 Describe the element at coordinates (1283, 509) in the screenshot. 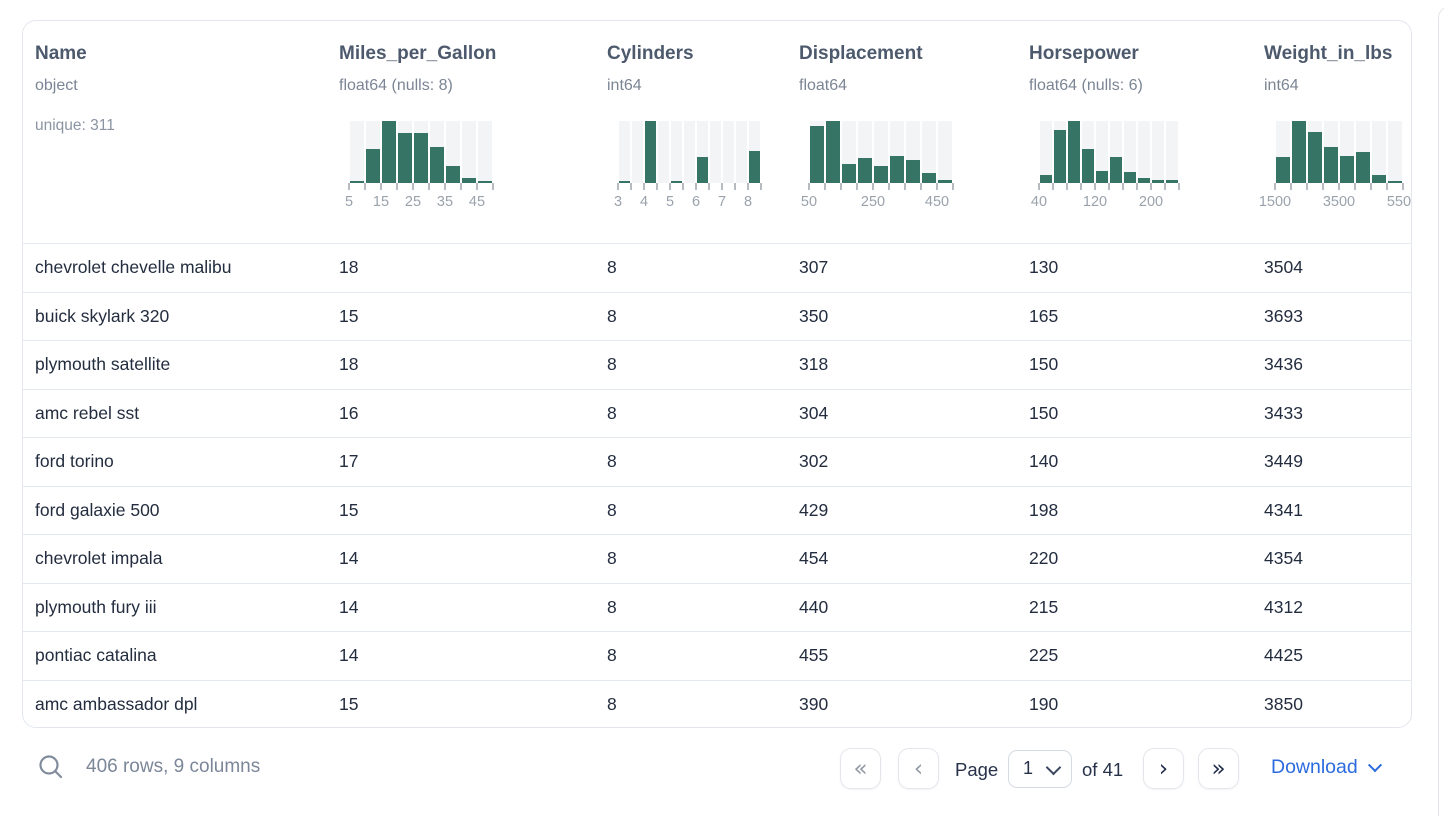

I see `cell-weight-in-lbs: 4341` at that location.